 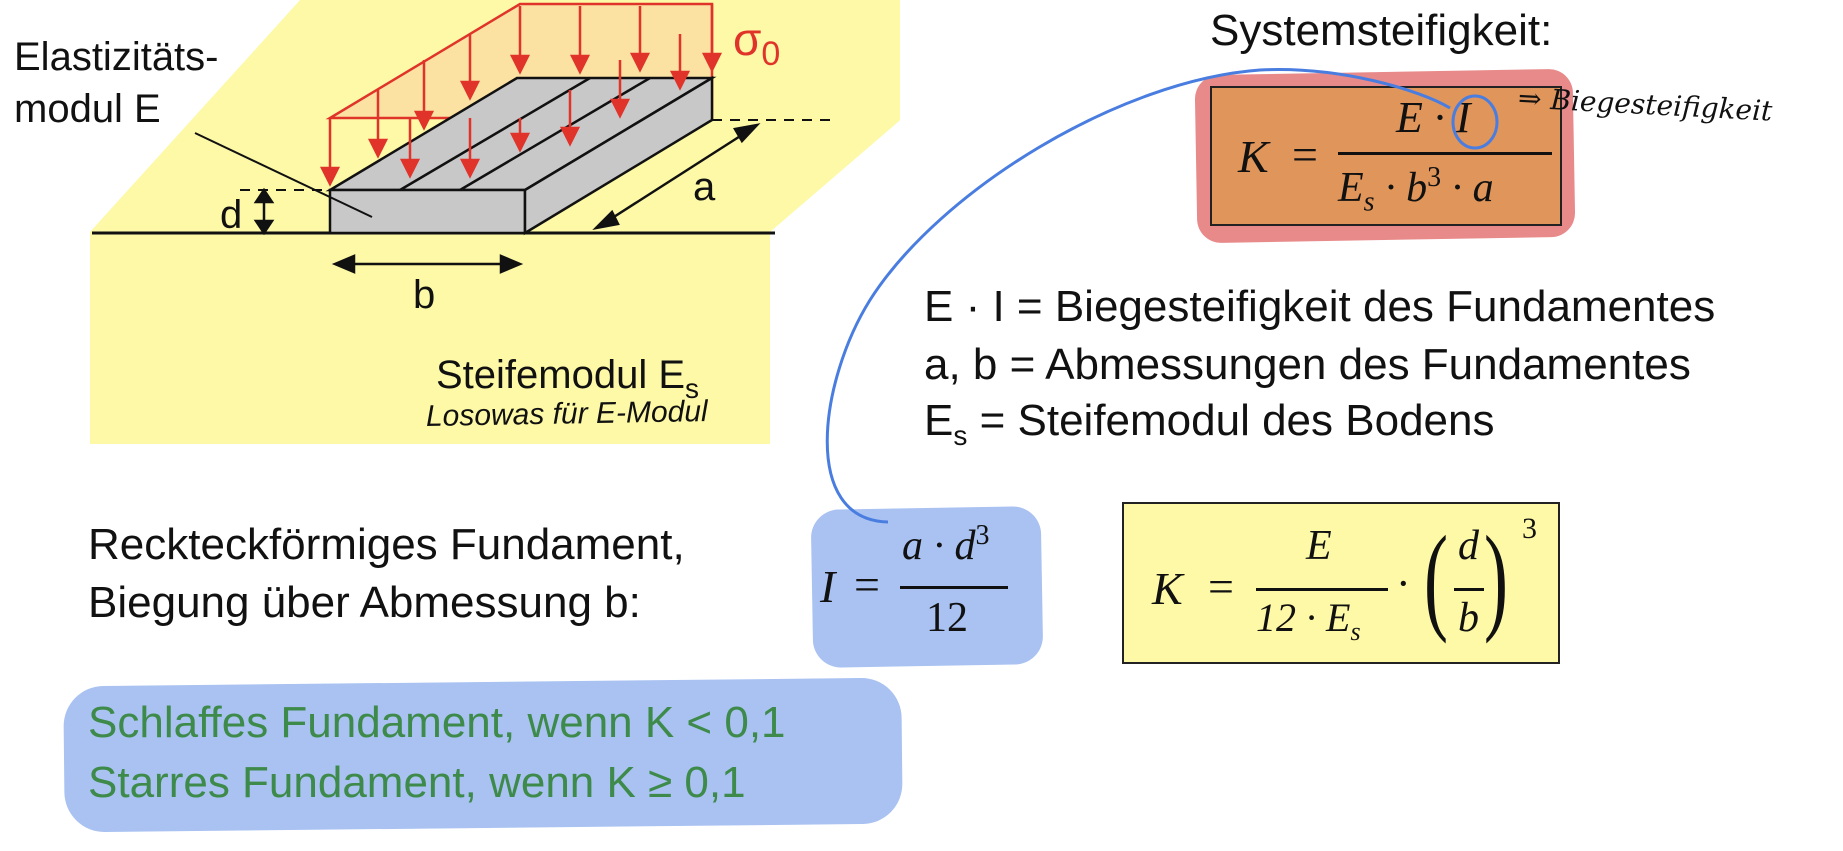 What do you see at coordinates (1307, 364) in the screenshot?
I see `definition-ab: a, b = Abmessungen des Fundamentes` at bounding box center [1307, 364].